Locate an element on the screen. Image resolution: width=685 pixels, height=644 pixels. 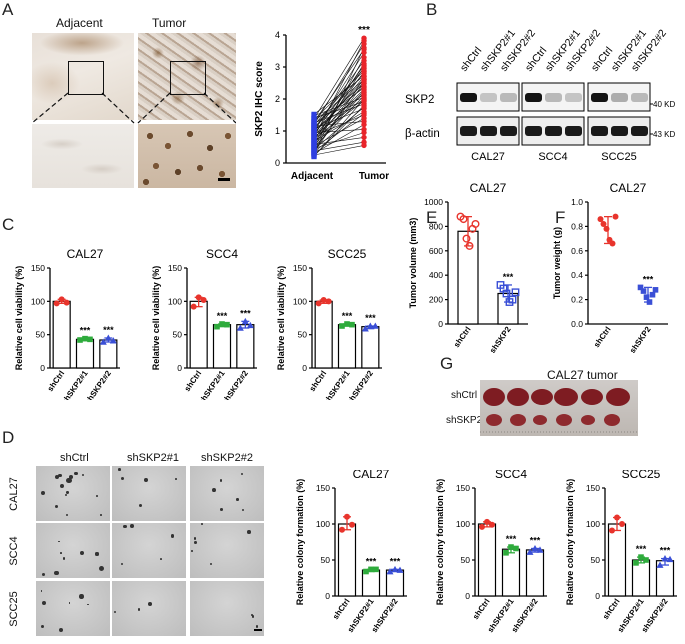
ihc-image-tumor-low is located at coordinates (187, 76).